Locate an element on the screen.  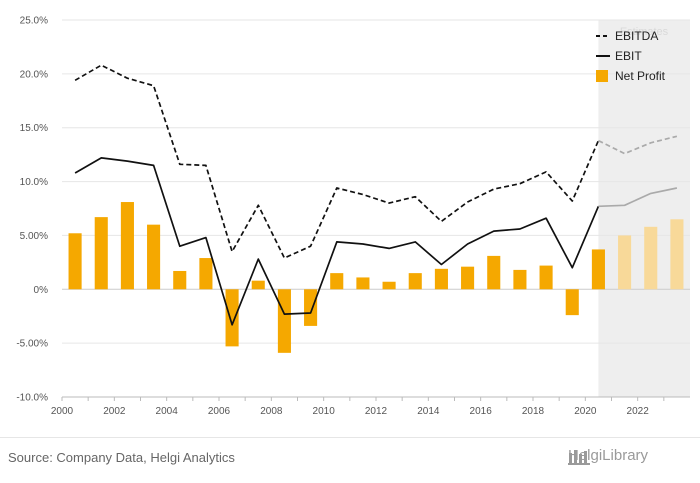
y-tick-label: 5.00% is located at coordinates (34, 236).